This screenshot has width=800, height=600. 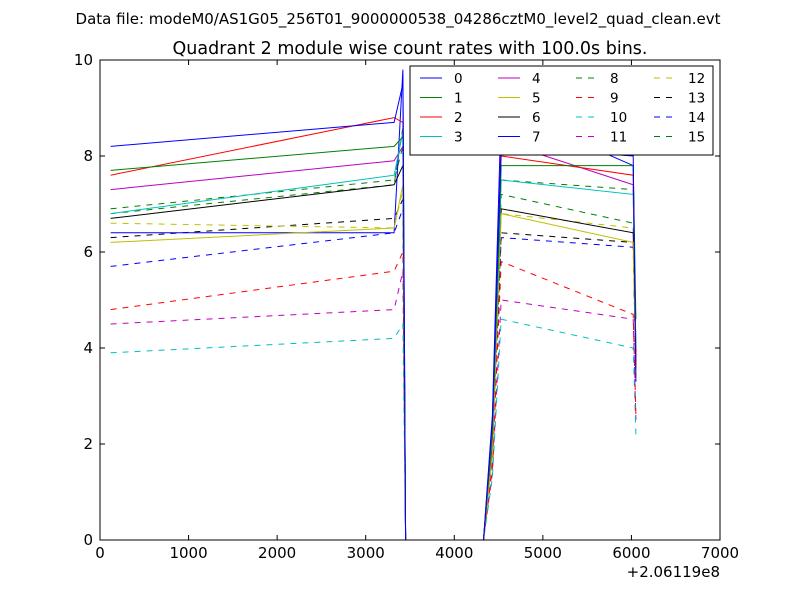 I want to click on legend-label-8: 8, so click(x=614, y=79).